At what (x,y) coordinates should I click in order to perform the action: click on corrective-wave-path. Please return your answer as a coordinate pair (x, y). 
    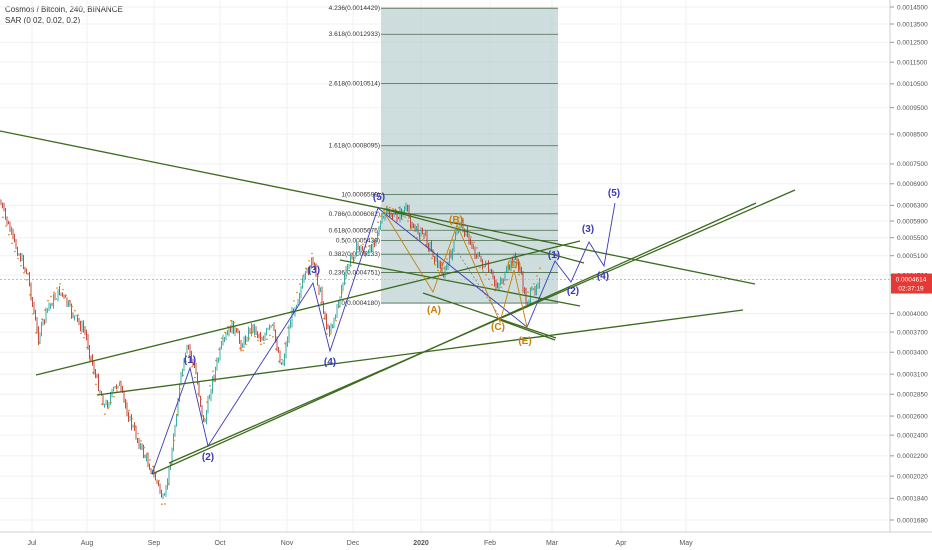
    Looking at the image, I should click on (455, 269).